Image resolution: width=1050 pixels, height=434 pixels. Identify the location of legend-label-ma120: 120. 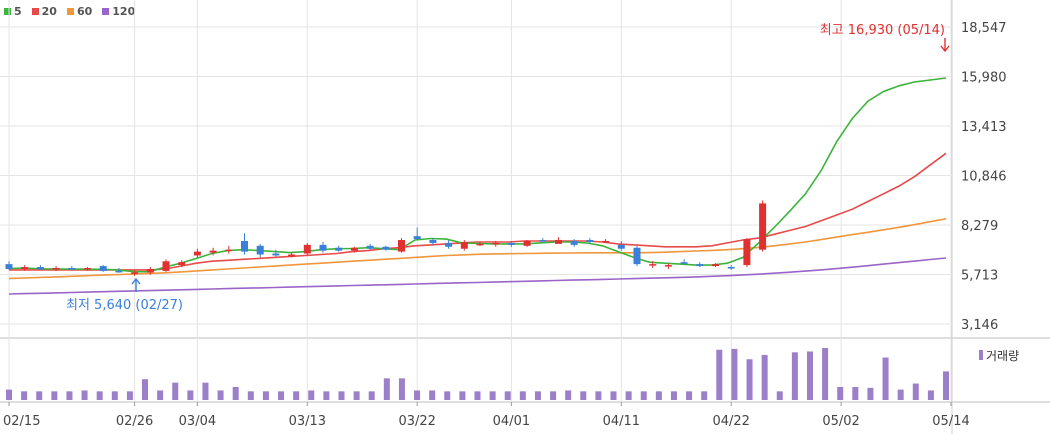
(124, 11).